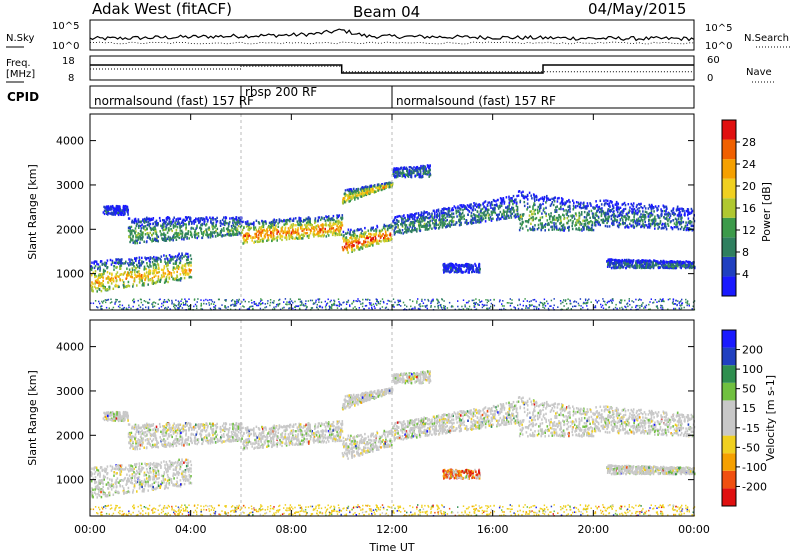 This screenshot has width=800, height=554. I want to click on cpid-segment-label: rbsp 200 RF, so click(281, 92).